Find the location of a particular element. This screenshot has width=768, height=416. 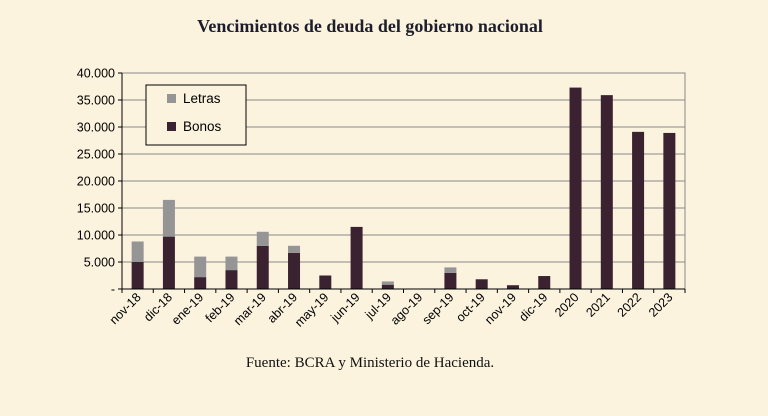

y-tick-label: - is located at coordinates (113, 290).